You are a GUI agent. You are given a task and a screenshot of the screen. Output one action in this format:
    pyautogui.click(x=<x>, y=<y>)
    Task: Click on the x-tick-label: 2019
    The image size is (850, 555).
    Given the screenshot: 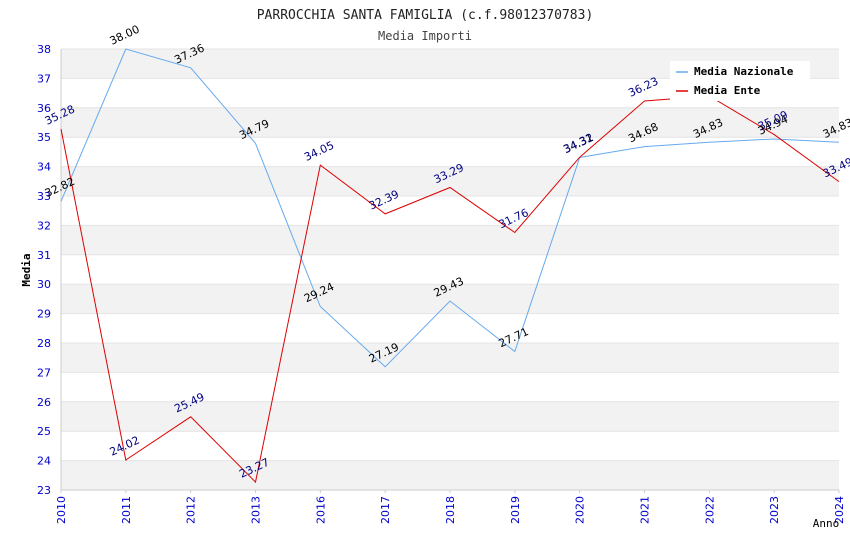 What is the action you would take?
    pyautogui.click(x=515, y=510)
    